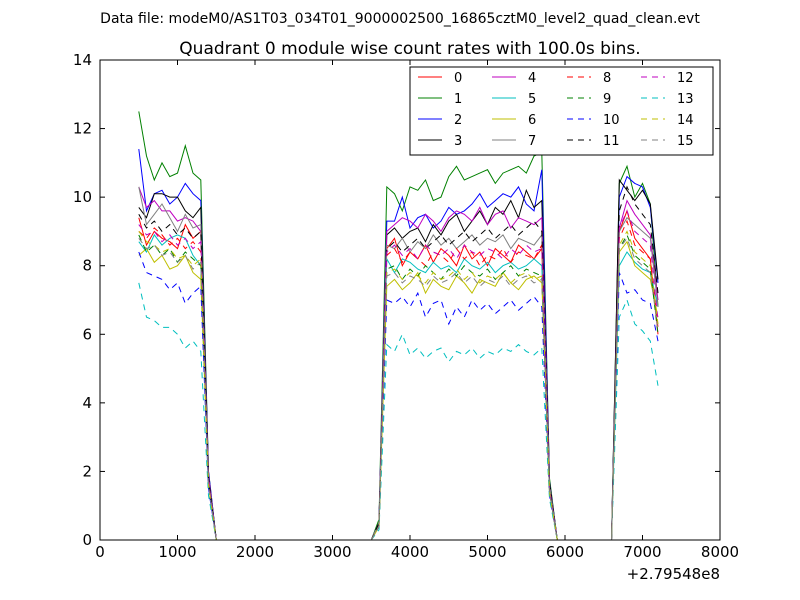 Image resolution: width=800 pixels, height=600 pixels. What do you see at coordinates (532, 78) in the screenshot?
I see `legend-label-4: 4` at bounding box center [532, 78].